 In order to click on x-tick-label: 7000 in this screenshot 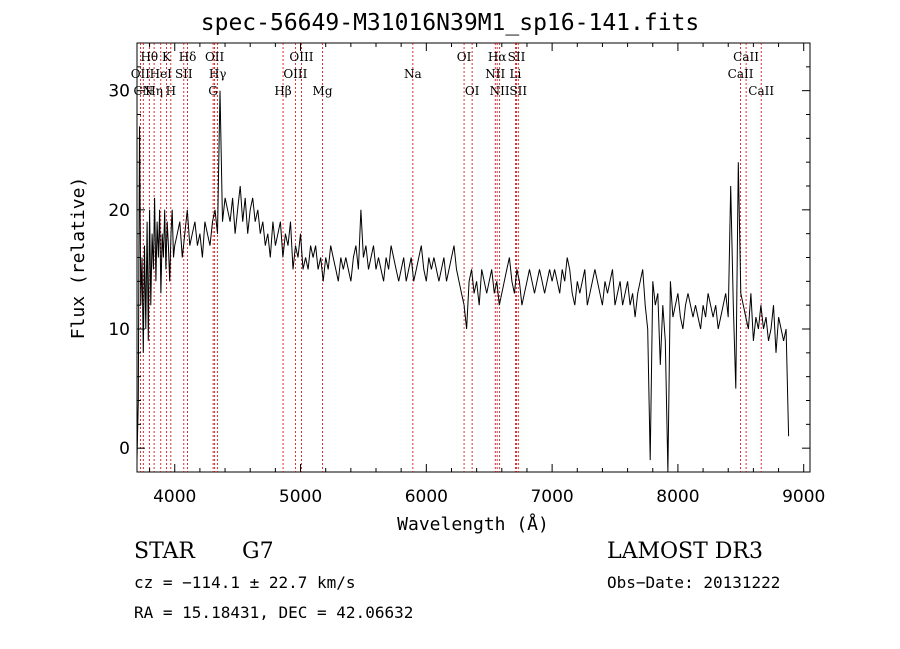, I will do `click(551, 497)`.